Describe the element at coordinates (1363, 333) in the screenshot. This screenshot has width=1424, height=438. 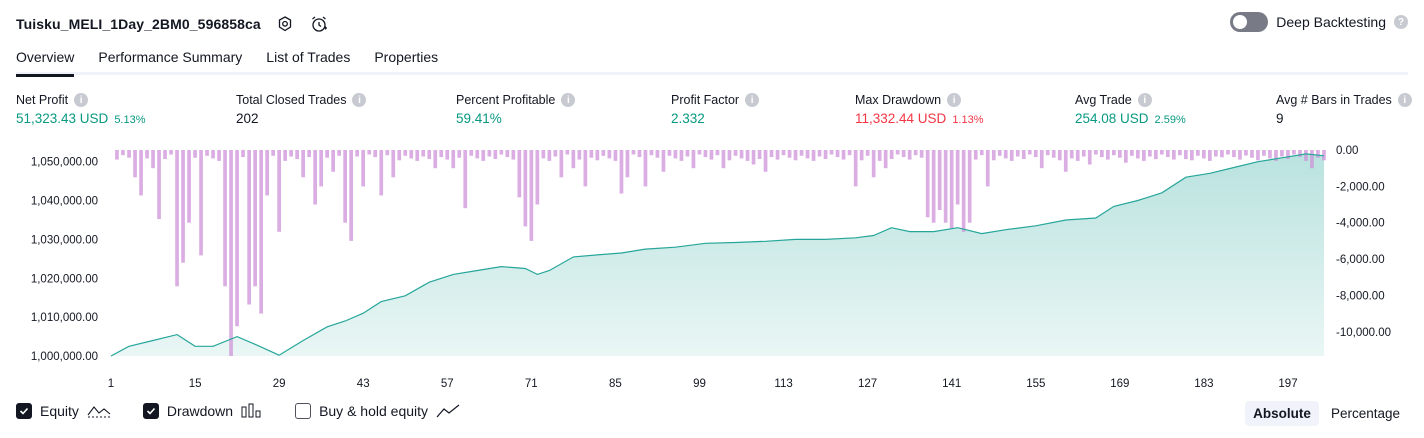
I see `right-axis-tick: -10,000.00` at that location.